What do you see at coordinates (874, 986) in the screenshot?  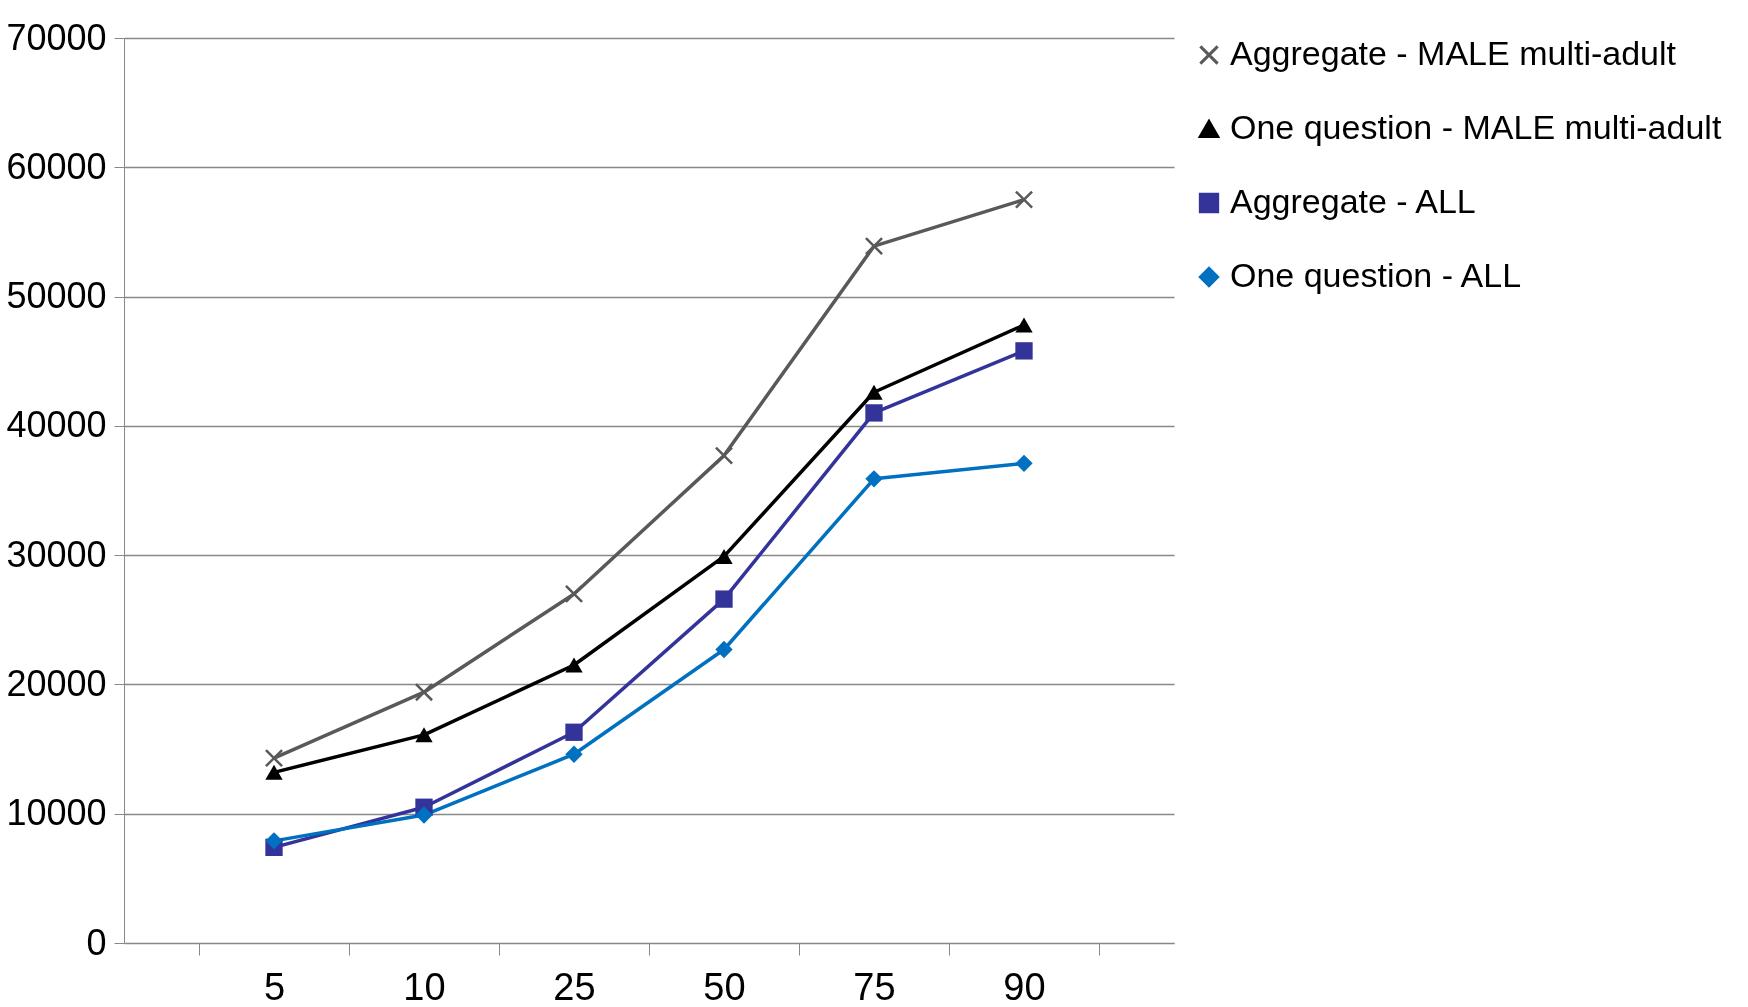 I see `x-tick-label: 75` at bounding box center [874, 986].